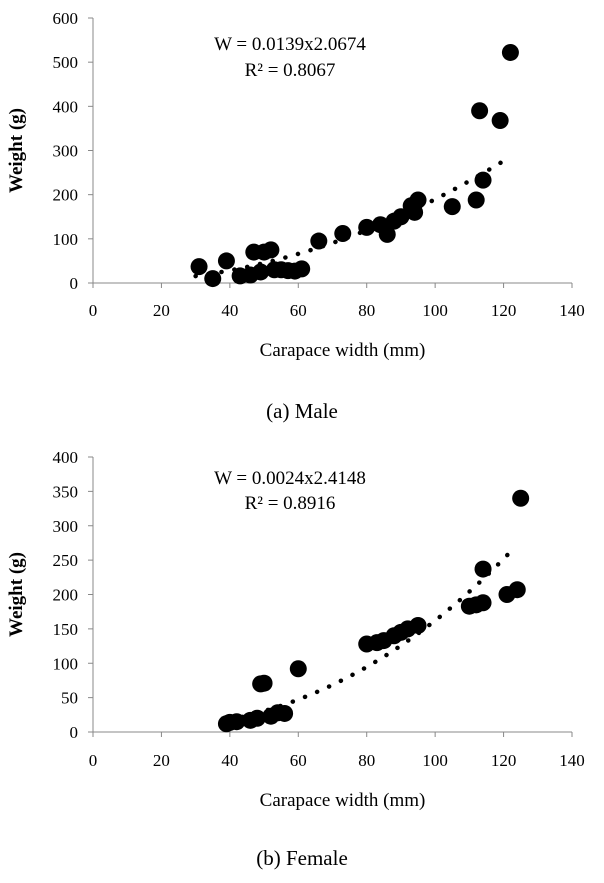 The width and height of the screenshot is (604, 883). Describe the element at coordinates (302, 858) in the screenshot. I see `chart-caption: (b) Female` at that location.